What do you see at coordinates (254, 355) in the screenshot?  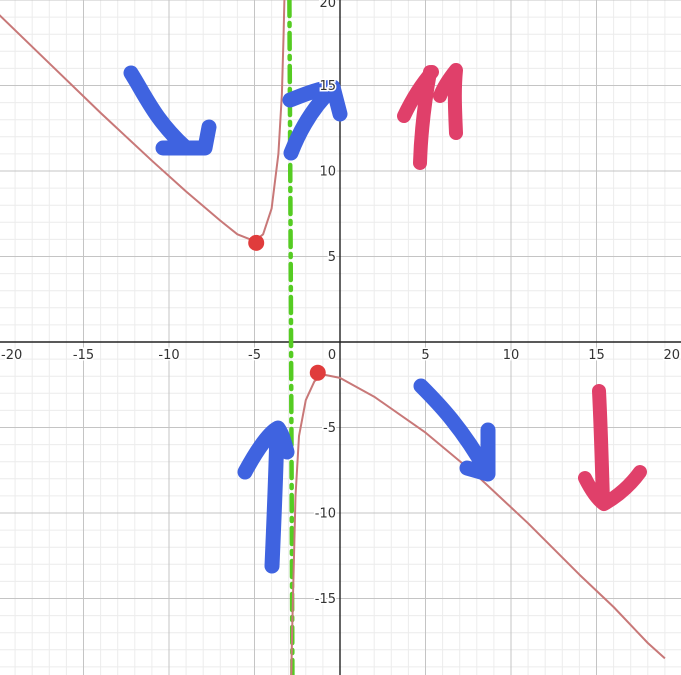 I see `x-tick-label: -5` at bounding box center [254, 355].